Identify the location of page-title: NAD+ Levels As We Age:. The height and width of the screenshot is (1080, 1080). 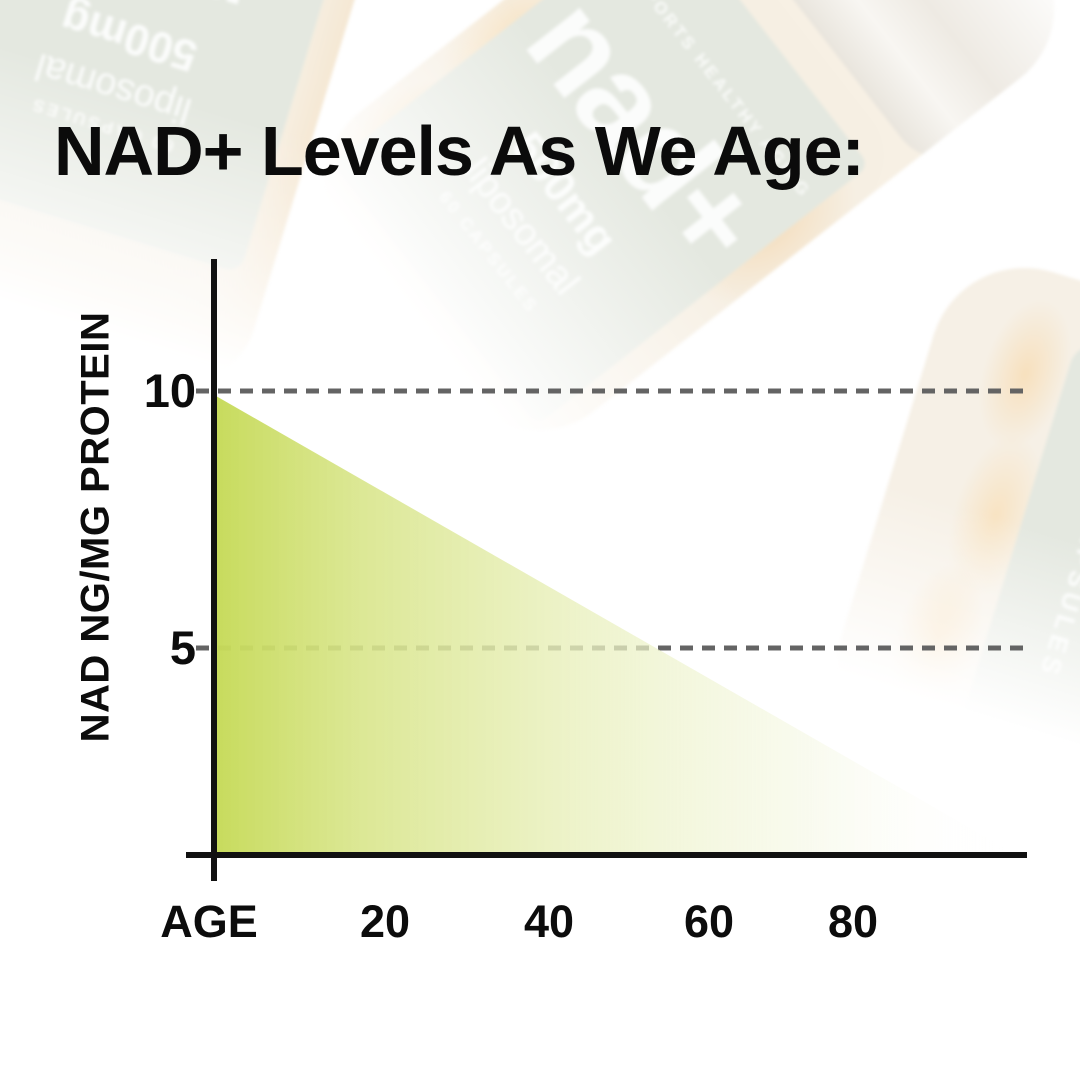
(459, 151).